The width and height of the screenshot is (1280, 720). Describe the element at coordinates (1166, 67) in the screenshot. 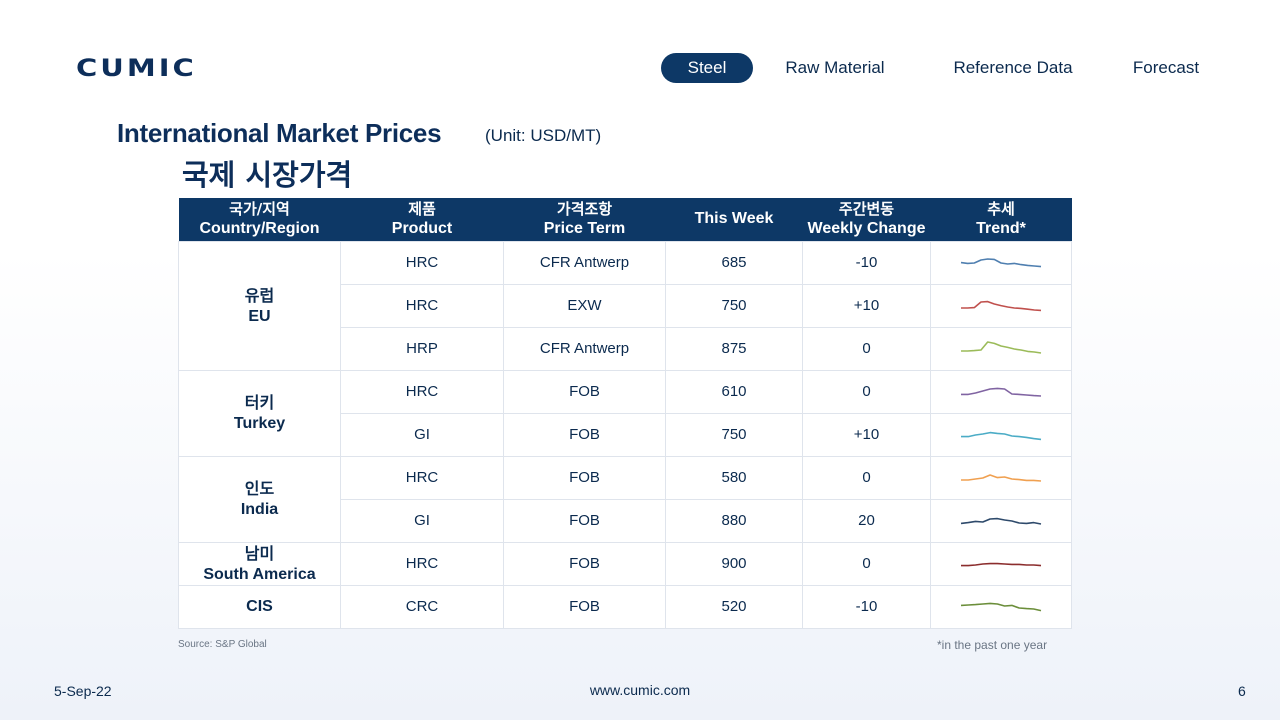

I see `nav-tab-forecast: Forecast` at that location.